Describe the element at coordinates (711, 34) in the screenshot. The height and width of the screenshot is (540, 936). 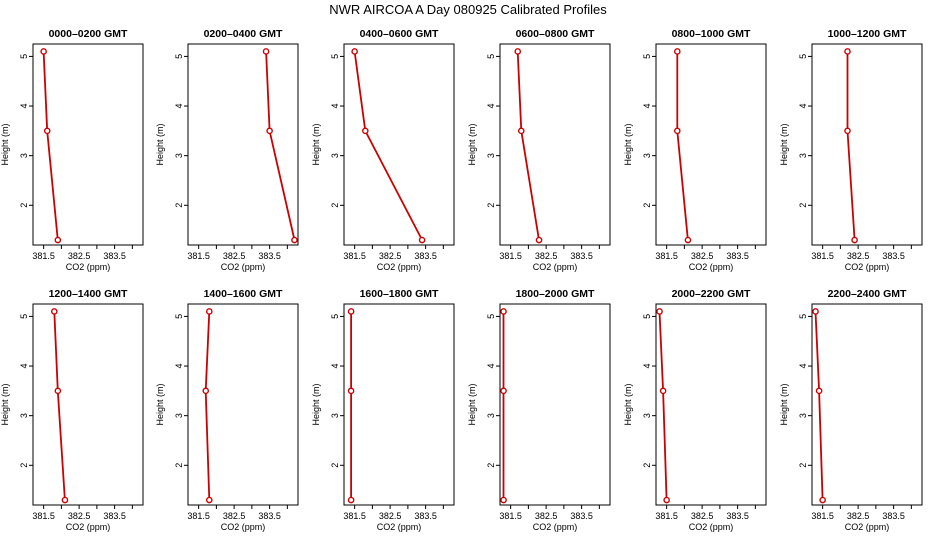
I see `panel-title: 0800–1000 GMT` at that location.